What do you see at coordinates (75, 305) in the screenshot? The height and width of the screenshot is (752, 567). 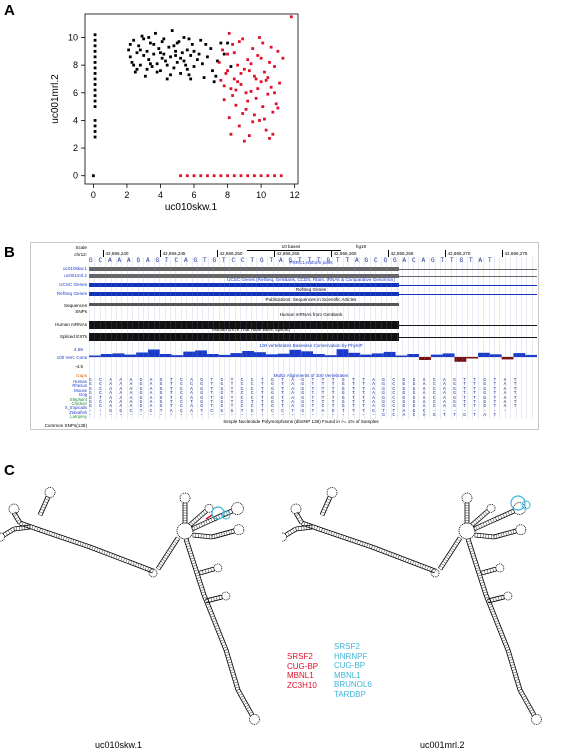 I see `track-sequences: Sequences` at bounding box center [75, 305].